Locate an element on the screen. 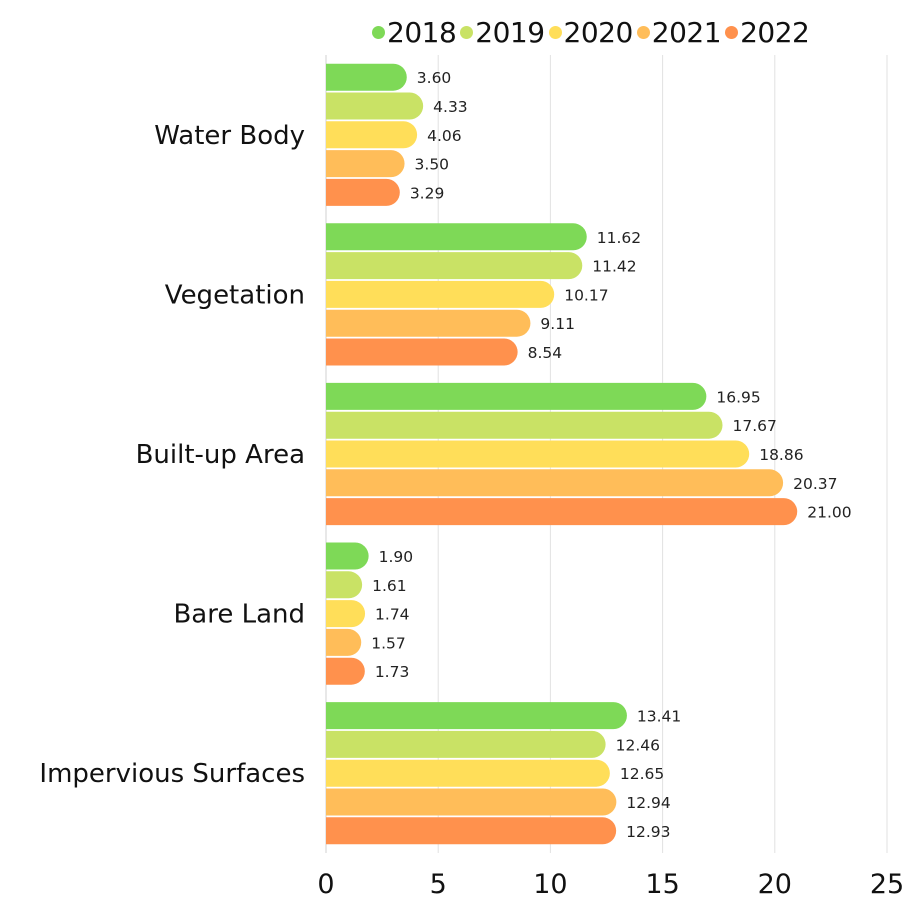 Image resolution: width=920 pixels, height=908 pixels. legend-marker-2020 is located at coordinates (555, 32).